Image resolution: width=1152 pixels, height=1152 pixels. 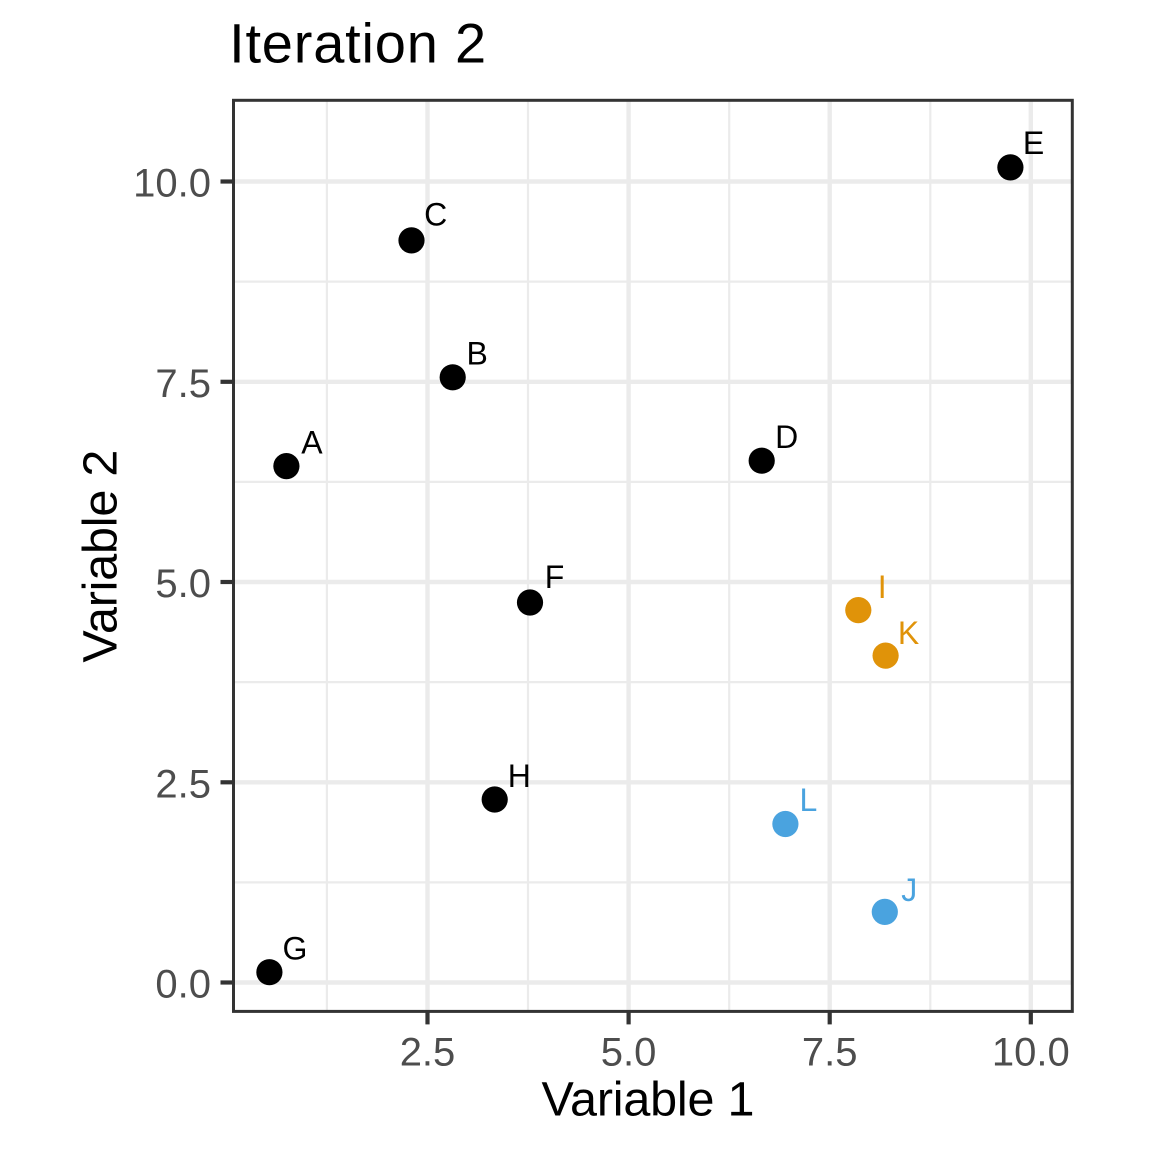 What do you see at coordinates (358, 43) in the screenshot?
I see `svg-text: Iteration 2` at bounding box center [358, 43].